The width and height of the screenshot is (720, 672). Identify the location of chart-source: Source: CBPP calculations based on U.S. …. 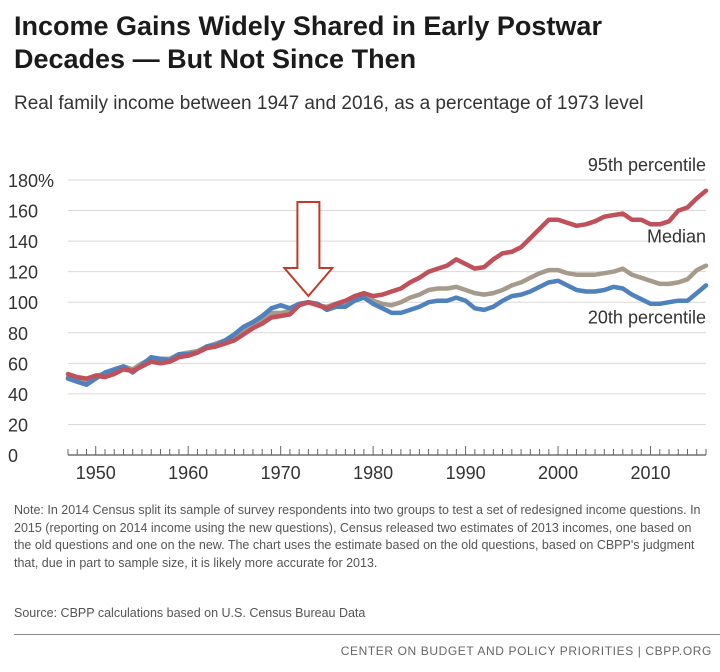
(190, 613).